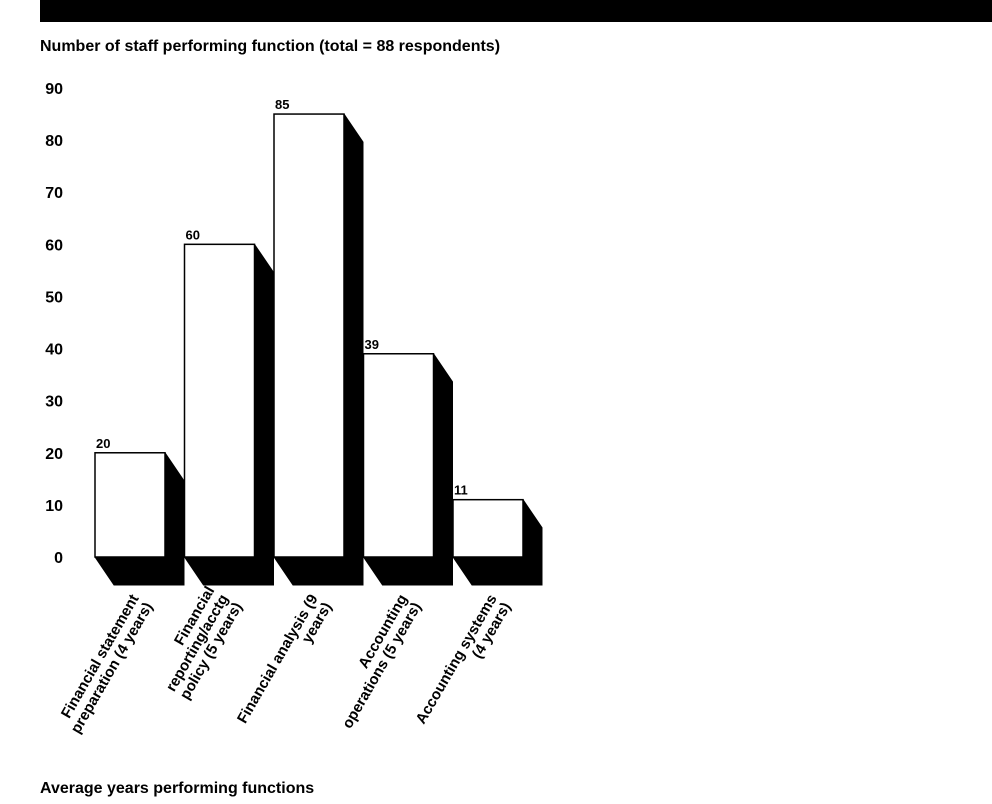 This screenshot has width=992, height=804. What do you see at coordinates (372, 344) in the screenshot?
I see `bar-value-label: 39` at bounding box center [372, 344].